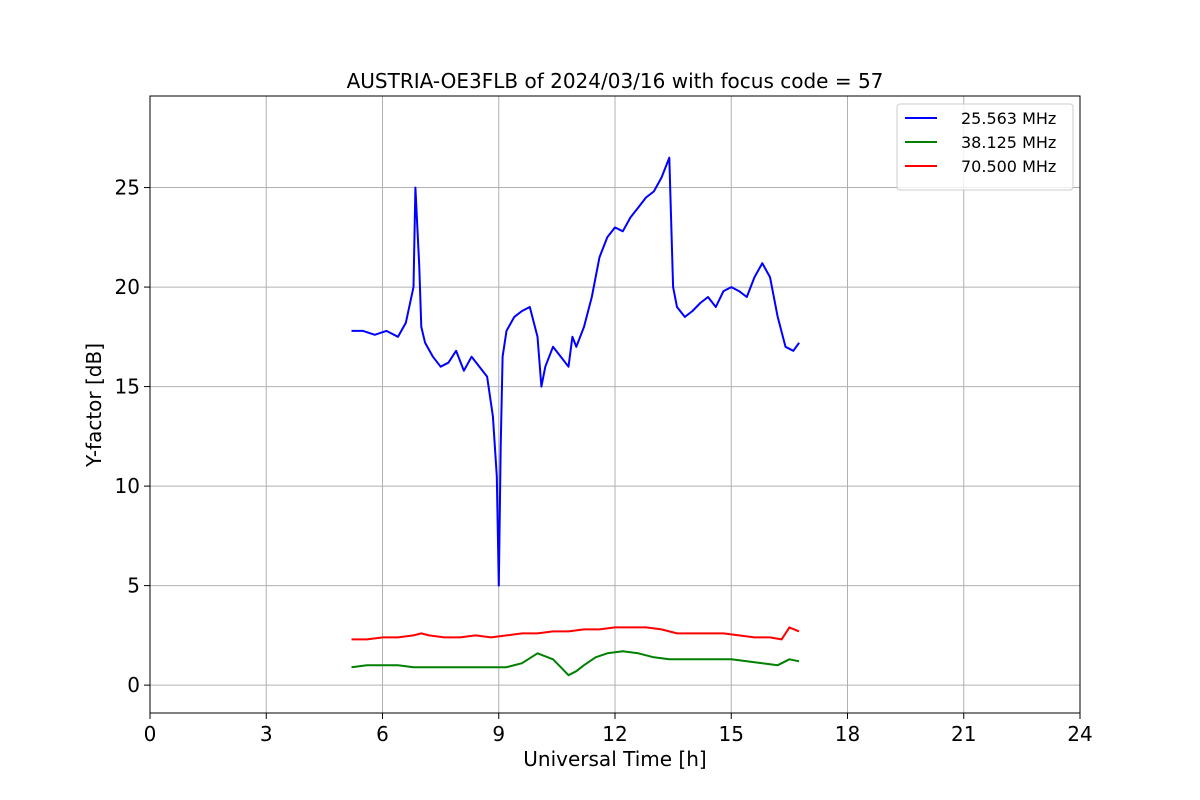  Describe the element at coordinates (1008, 142) in the screenshot. I see `legend-label: 38.125 MHz` at that location.